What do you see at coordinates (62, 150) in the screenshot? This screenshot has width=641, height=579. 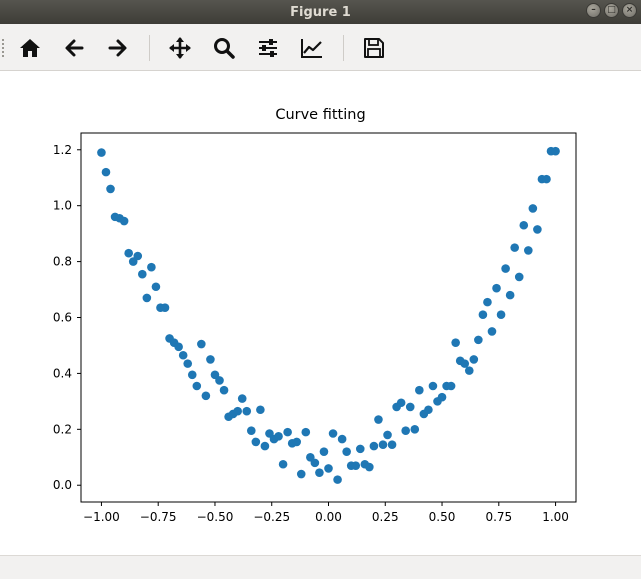 I see `y-tick-label: 1.2` at bounding box center [62, 150].